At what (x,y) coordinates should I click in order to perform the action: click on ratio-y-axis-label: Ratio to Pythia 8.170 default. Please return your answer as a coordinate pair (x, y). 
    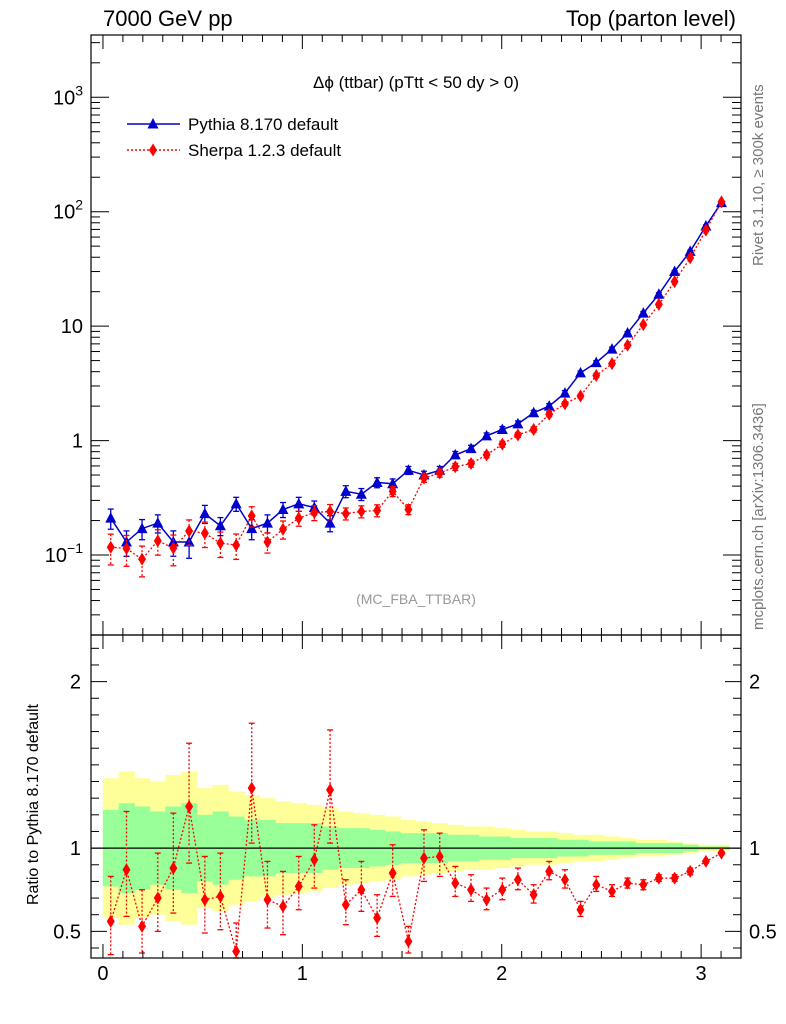
    Looking at the image, I should click on (33, 804).